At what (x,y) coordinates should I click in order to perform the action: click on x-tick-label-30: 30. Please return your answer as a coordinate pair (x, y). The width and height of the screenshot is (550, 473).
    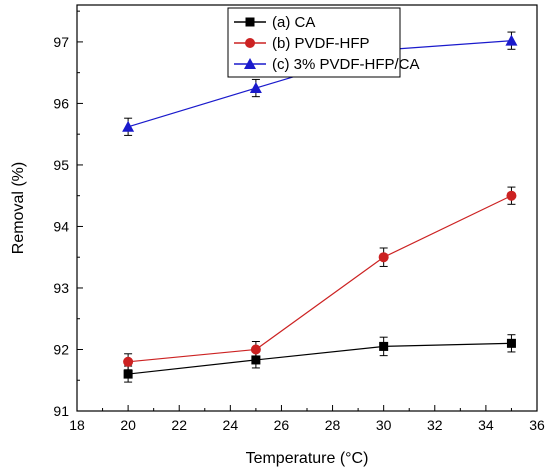
    Looking at the image, I should click on (384, 425).